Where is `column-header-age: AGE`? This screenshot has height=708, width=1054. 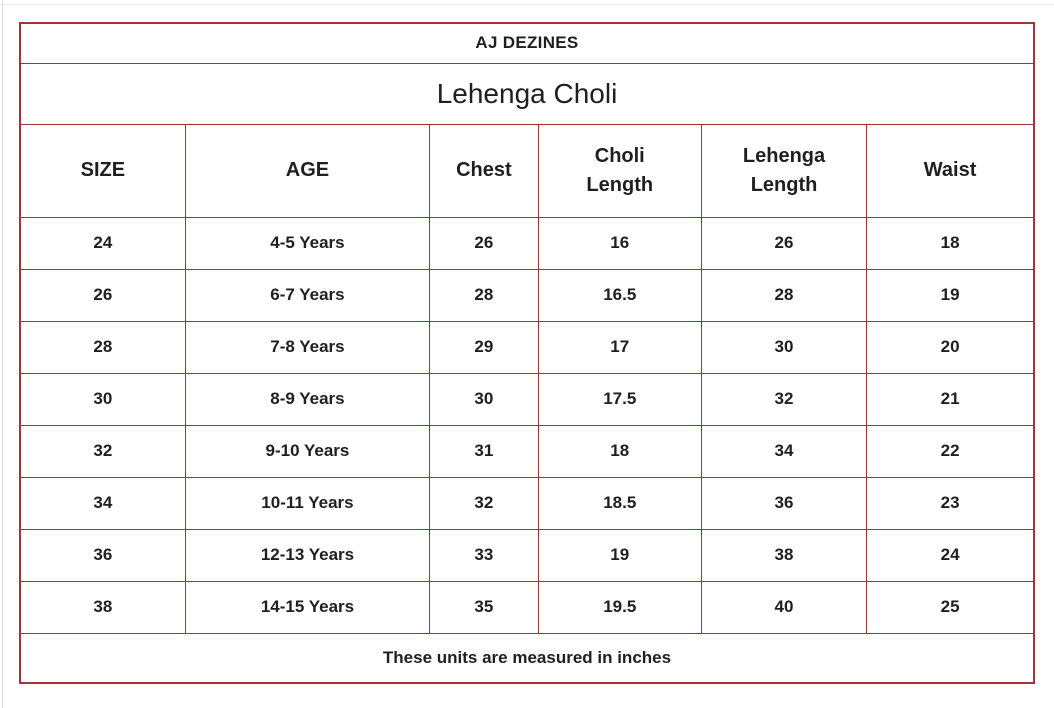 column-header-age: AGE is located at coordinates (307, 170).